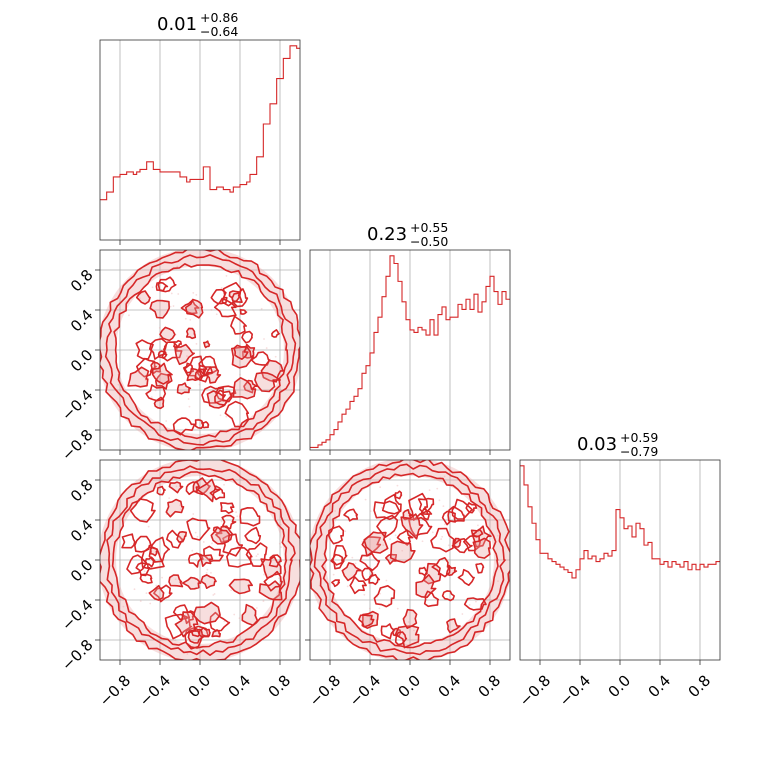 This screenshot has width=760, height=760. I want to click on title-minus-2: −0.79, so click(639, 451).